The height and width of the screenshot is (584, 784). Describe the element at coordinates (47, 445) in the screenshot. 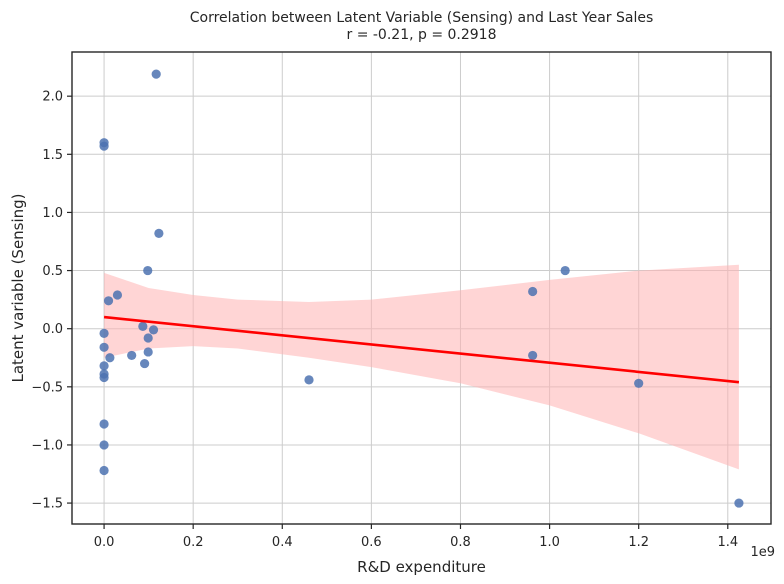

I see `y-tick-label-1: −1.0` at that location.